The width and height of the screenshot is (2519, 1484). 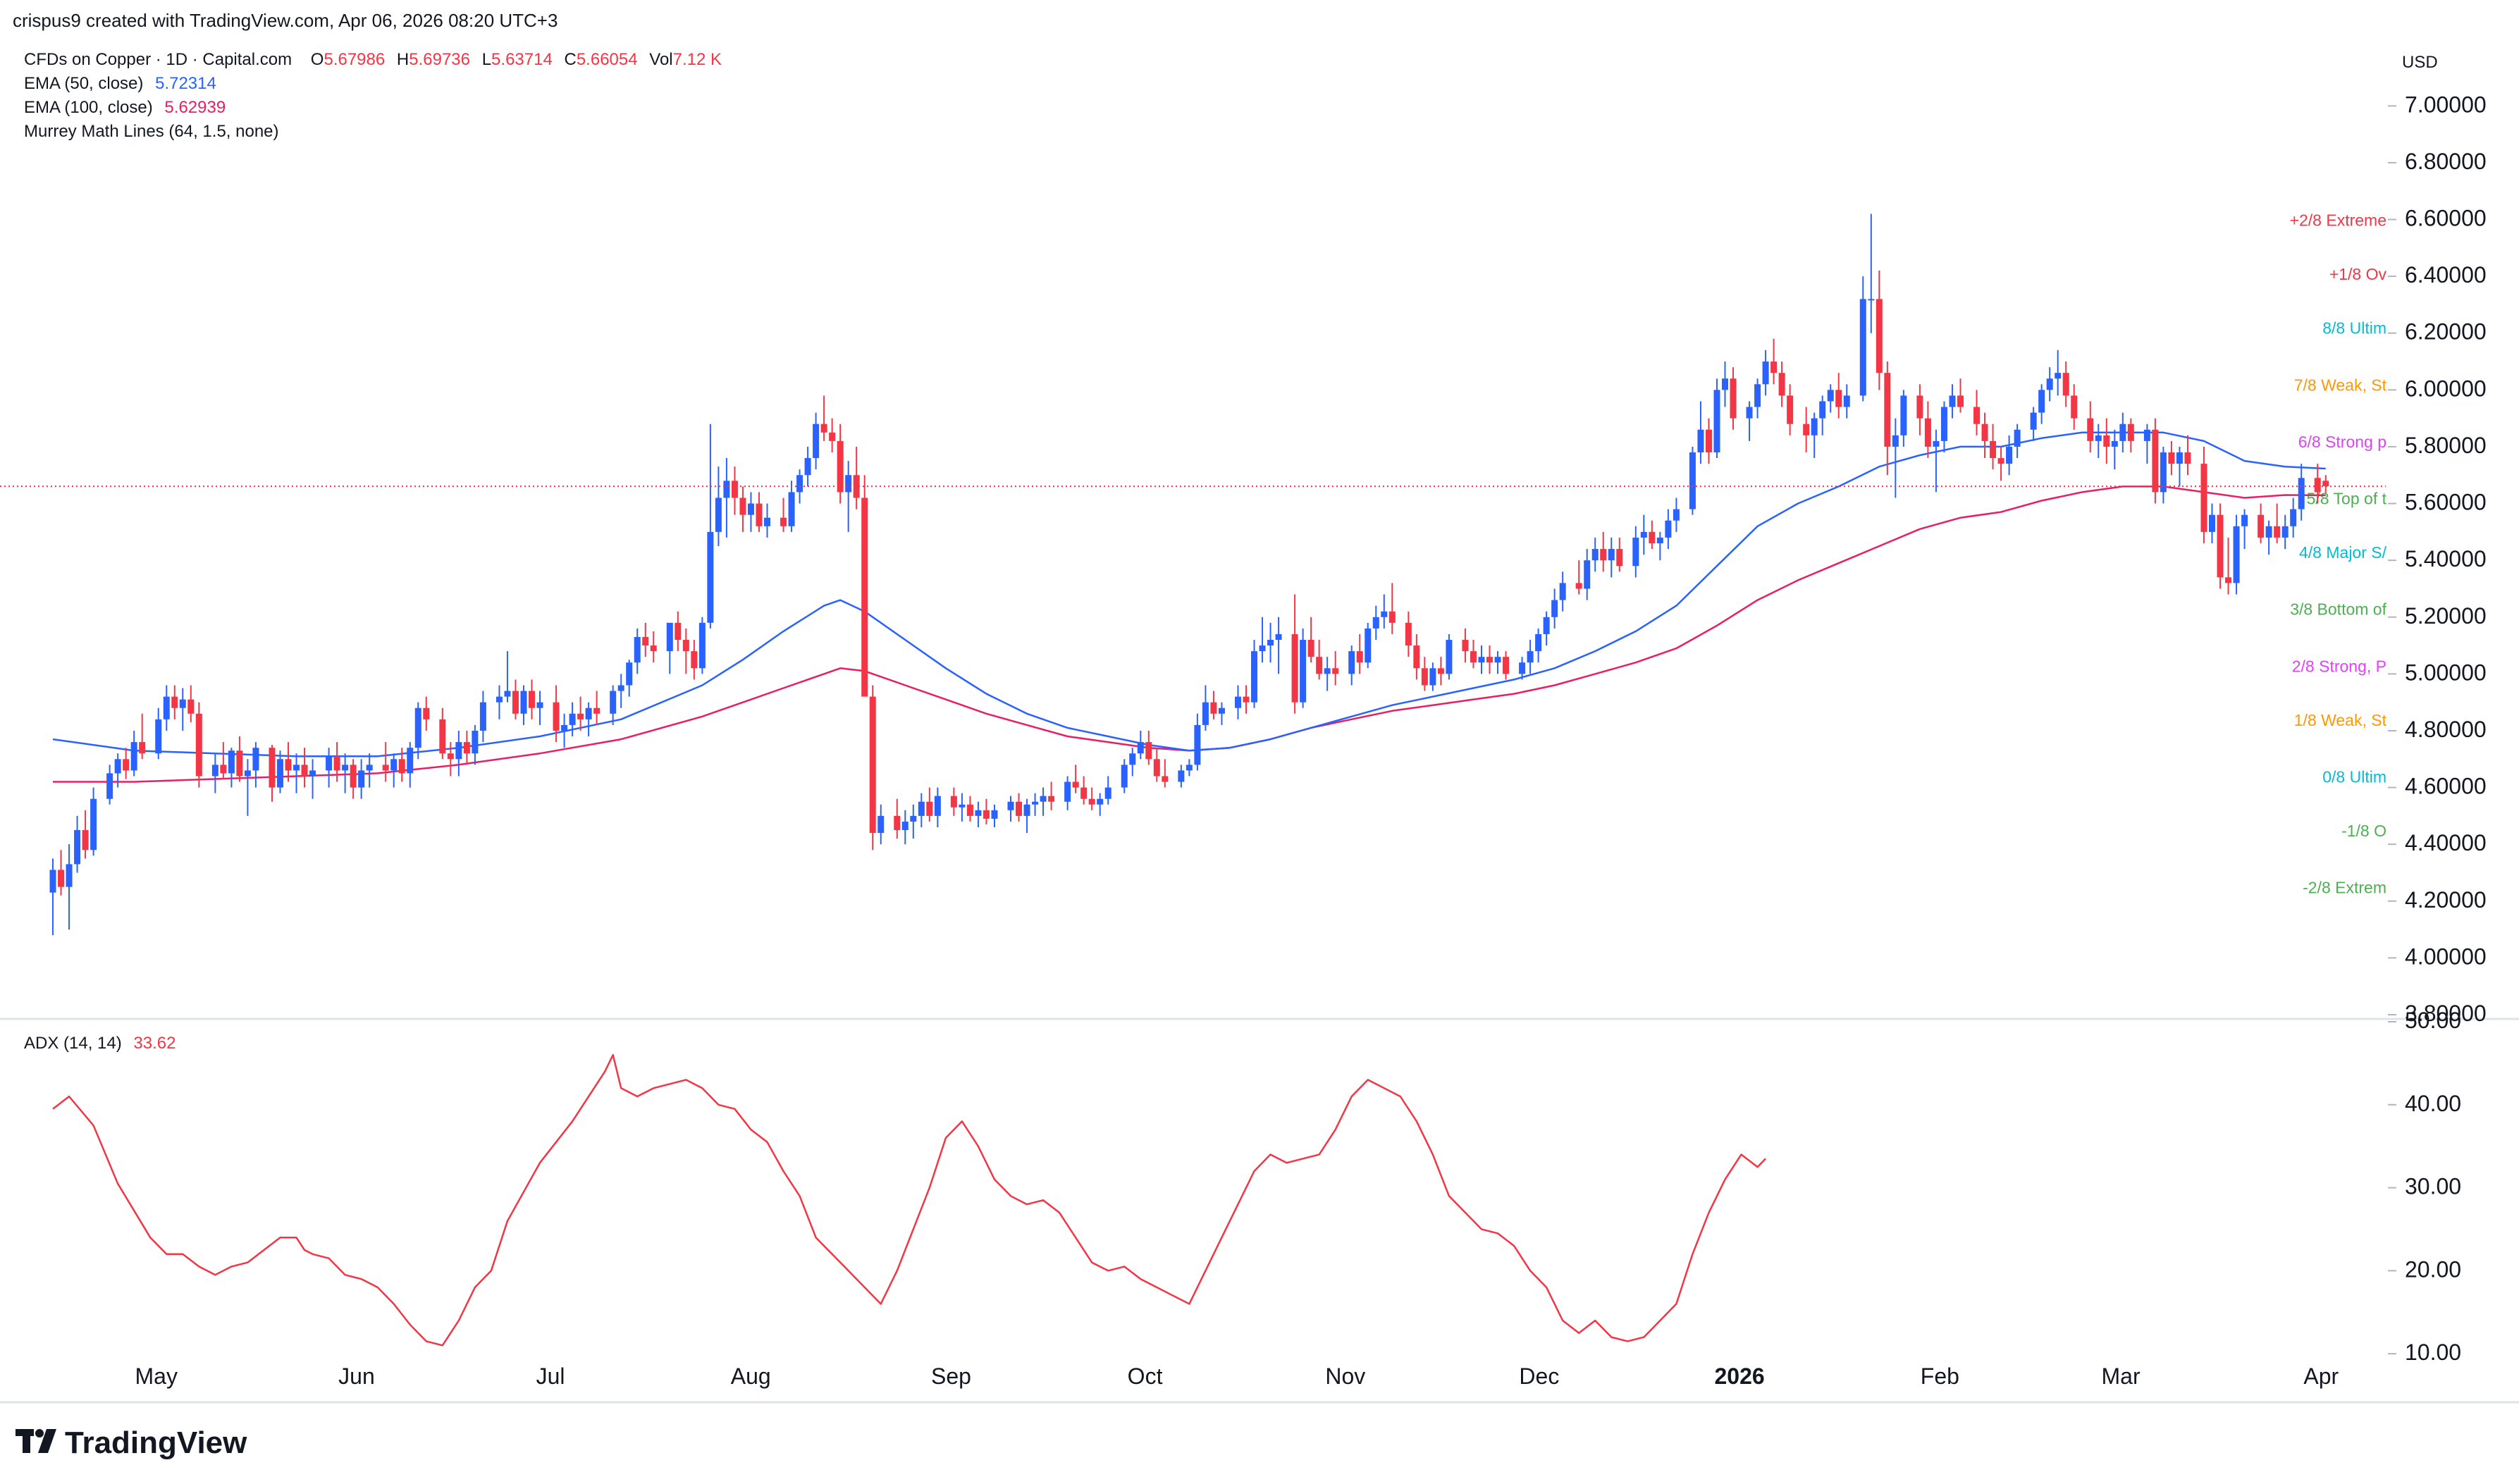 What do you see at coordinates (2446, 388) in the screenshot?
I see `price-tick-label: 6.00000` at bounding box center [2446, 388].